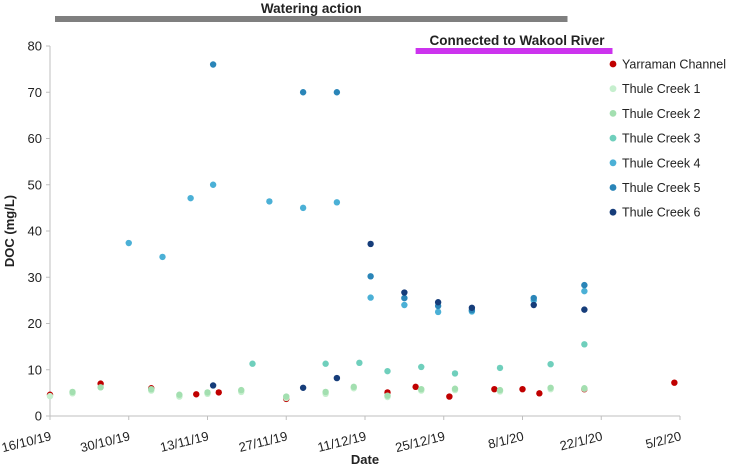 The width and height of the screenshot is (754, 474). Describe the element at coordinates (26, 441) in the screenshot. I see `x-tick-label: 16/10/19` at that location.